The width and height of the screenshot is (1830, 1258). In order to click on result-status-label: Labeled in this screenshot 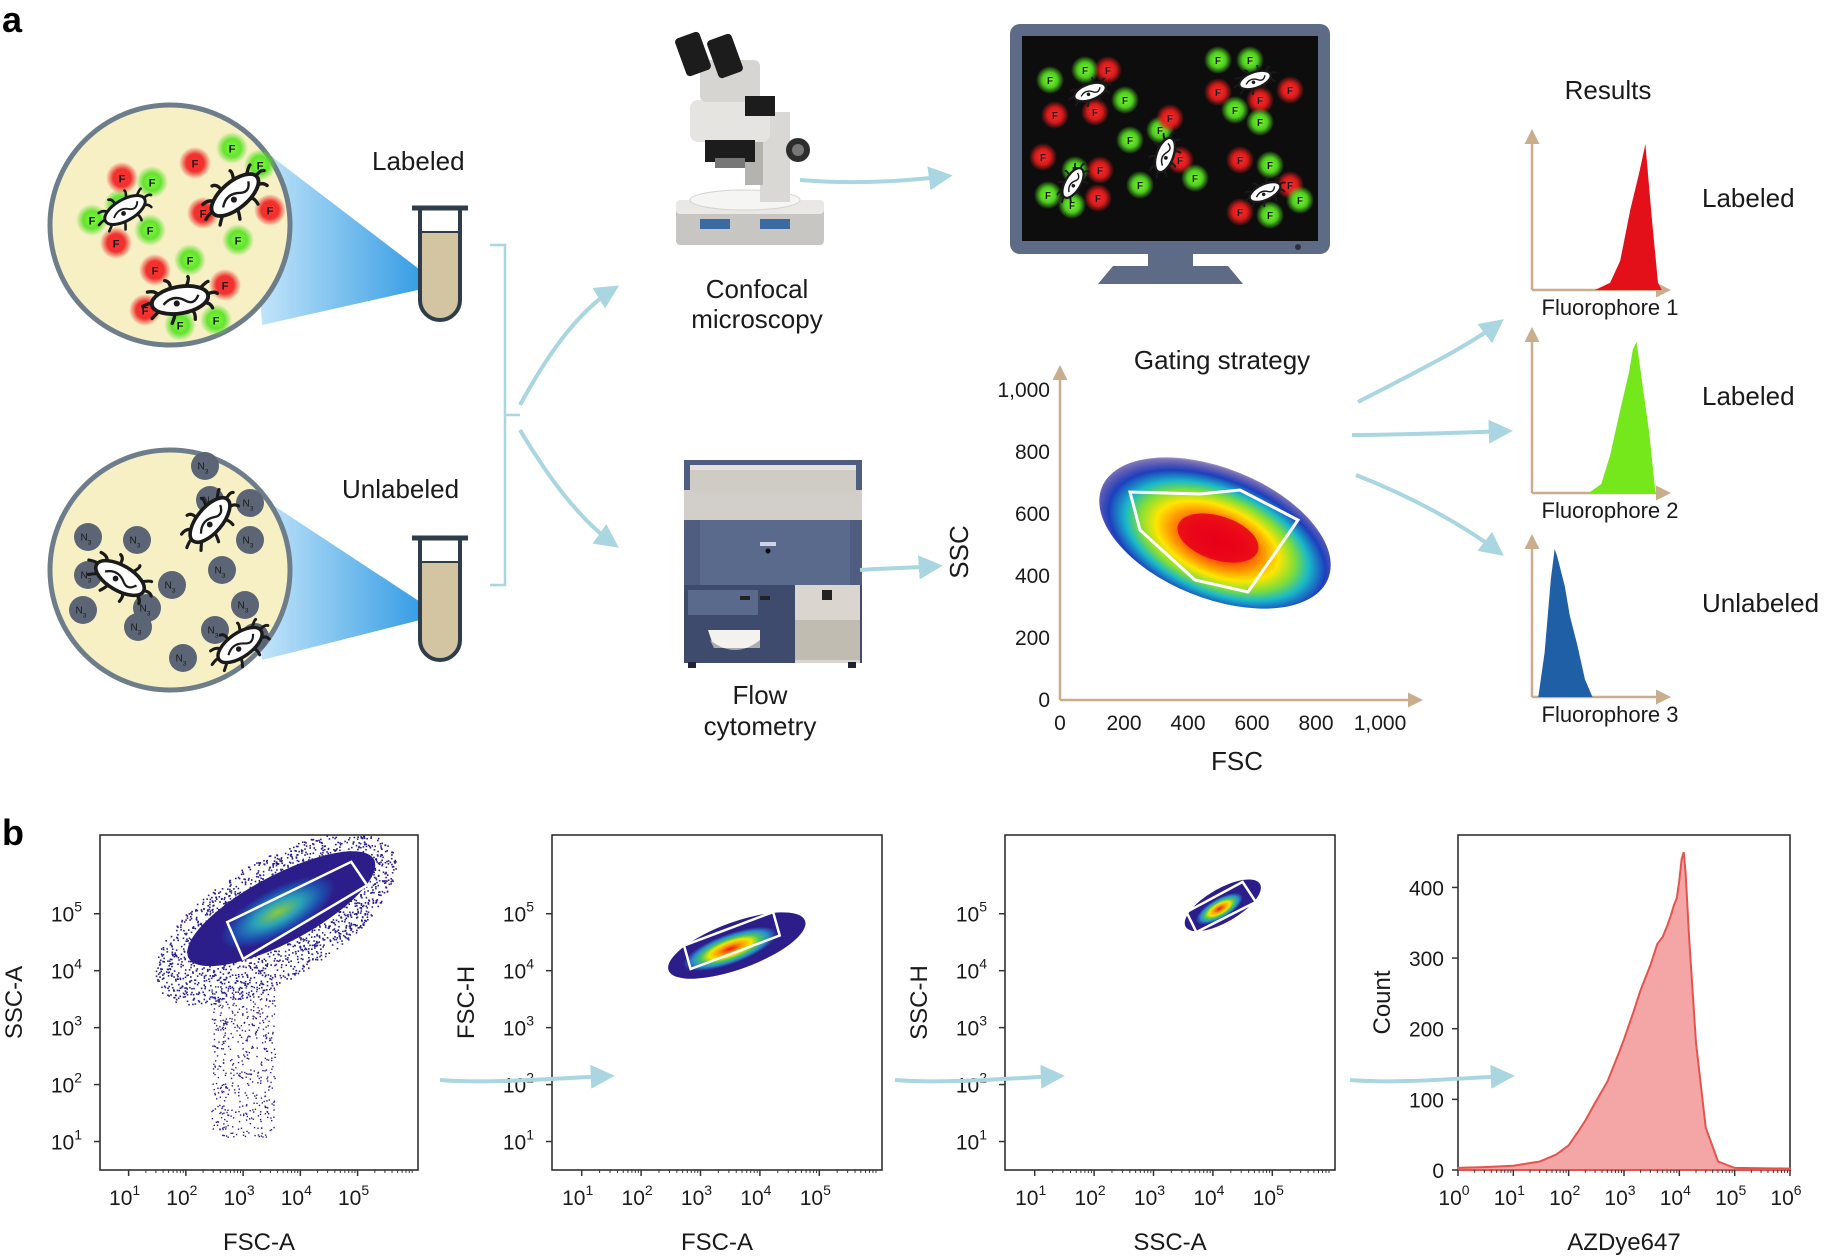, I will do `click(1748, 396)`.